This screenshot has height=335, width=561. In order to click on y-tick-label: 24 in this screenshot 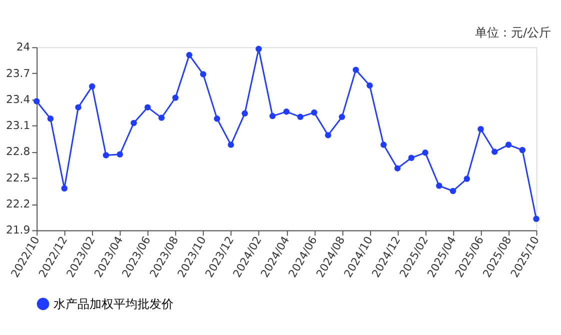, I will do `click(23, 47)`.